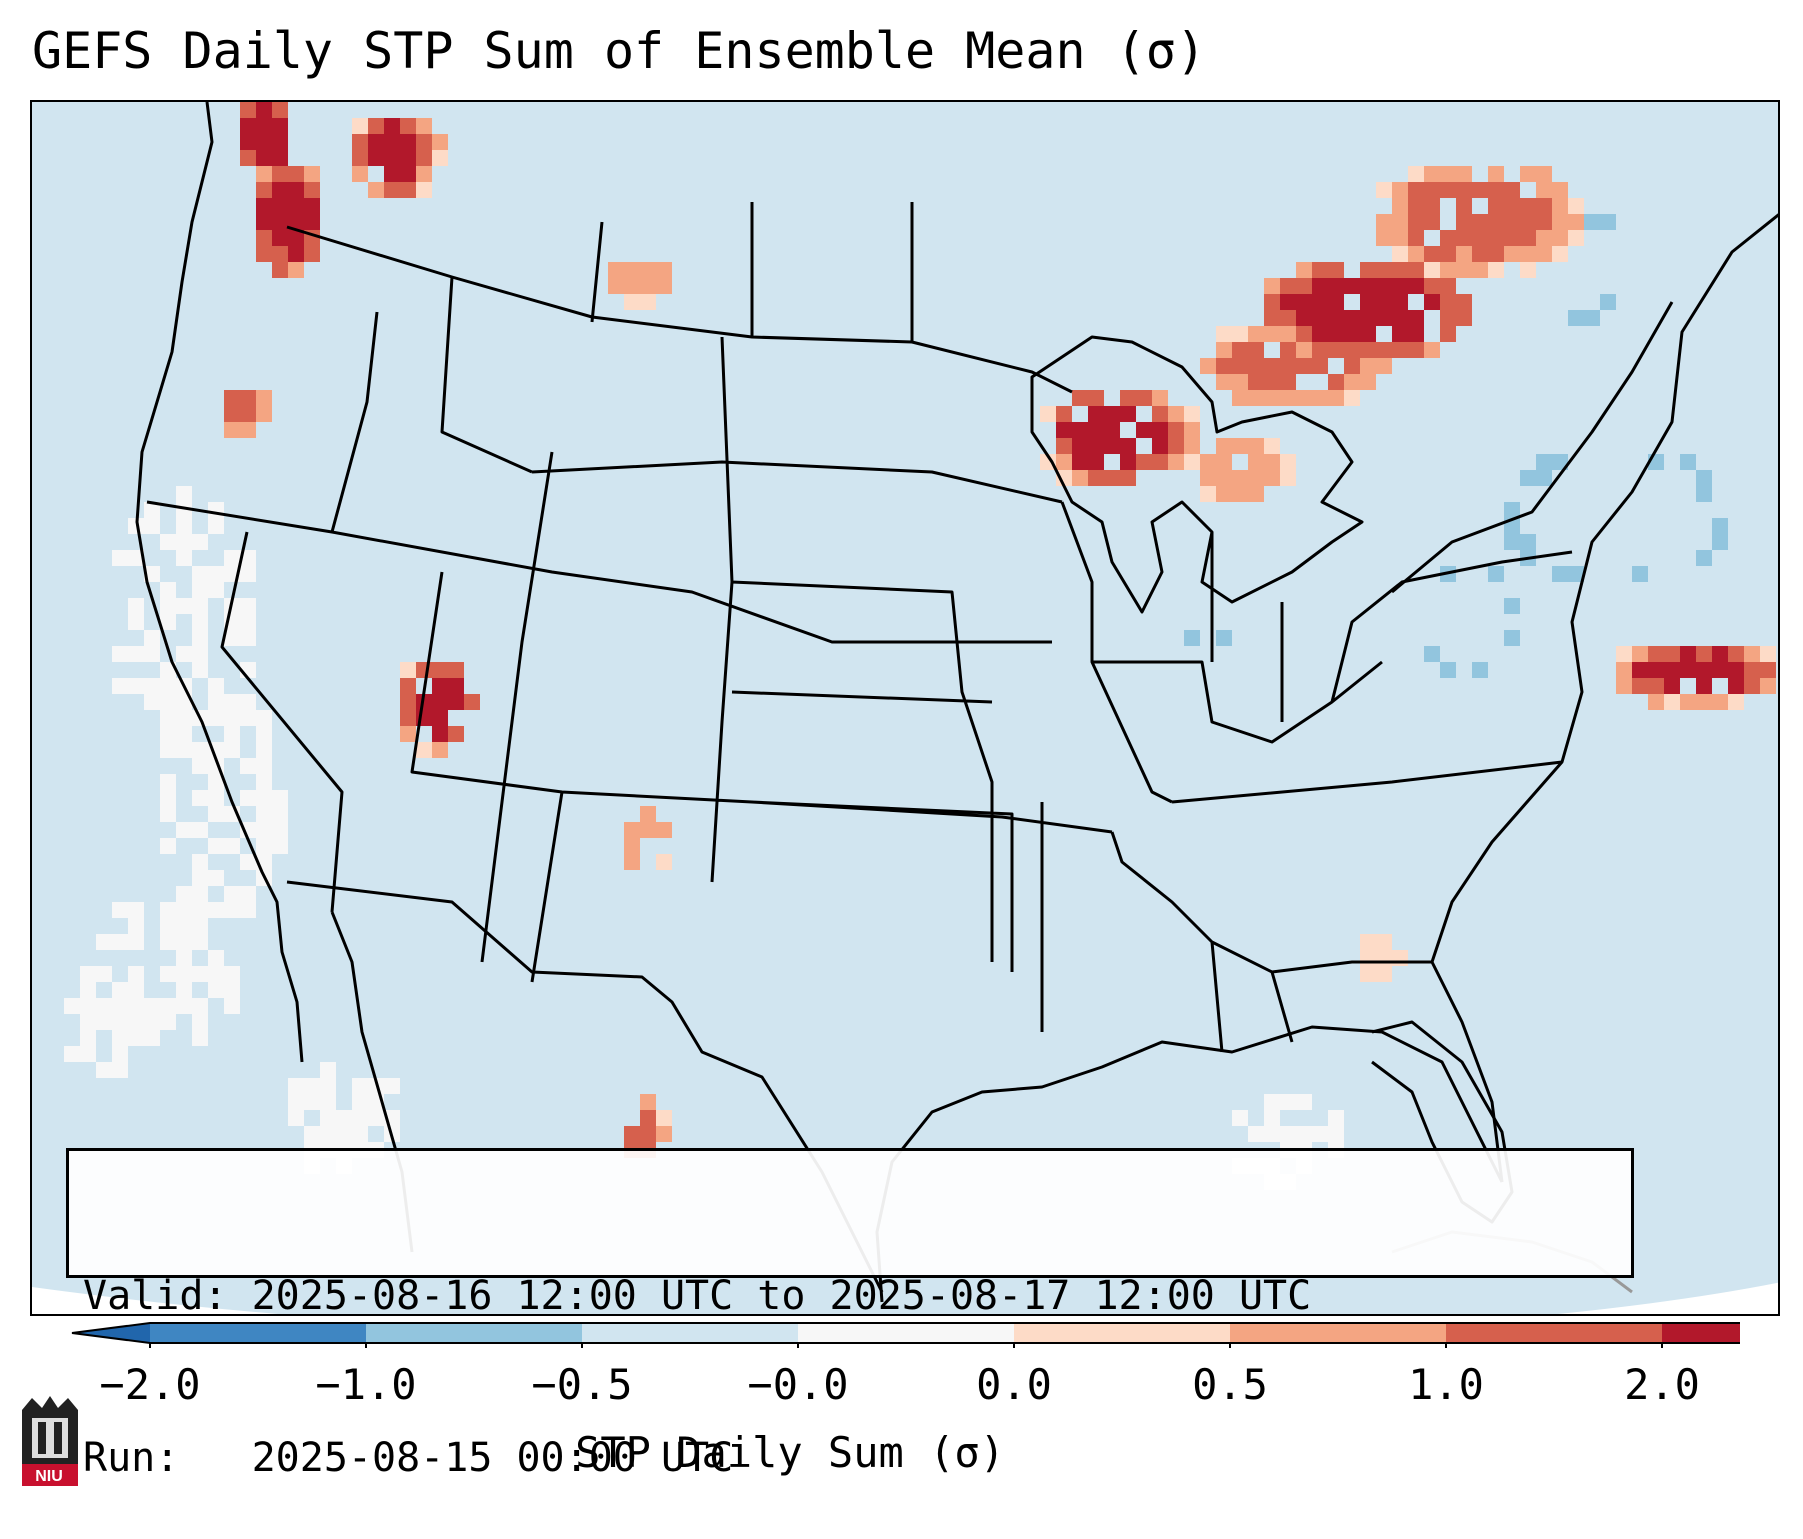 This screenshot has width=1803, height=1539. What do you see at coordinates (50, 1441) in the screenshot?
I see `niu-logo` at bounding box center [50, 1441].